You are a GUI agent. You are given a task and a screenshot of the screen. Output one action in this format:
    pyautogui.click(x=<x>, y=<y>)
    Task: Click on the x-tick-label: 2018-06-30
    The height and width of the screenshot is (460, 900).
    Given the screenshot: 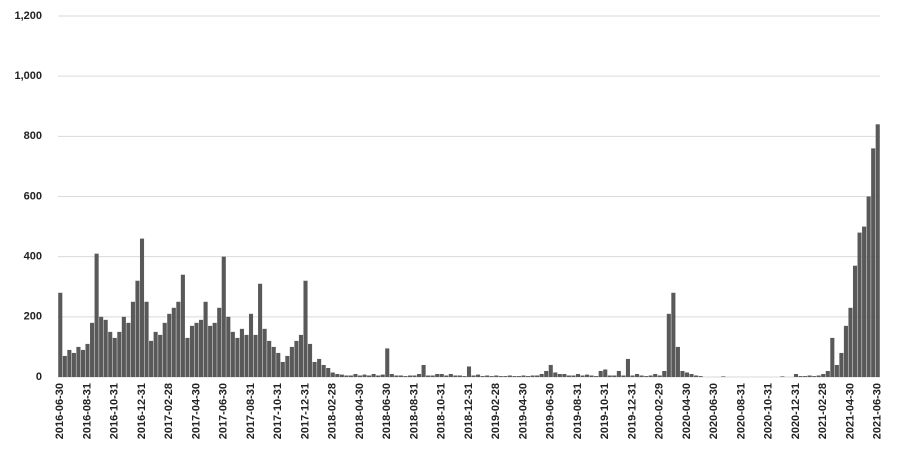 What is the action you would take?
    pyautogui.click(x=387, y=411)
    